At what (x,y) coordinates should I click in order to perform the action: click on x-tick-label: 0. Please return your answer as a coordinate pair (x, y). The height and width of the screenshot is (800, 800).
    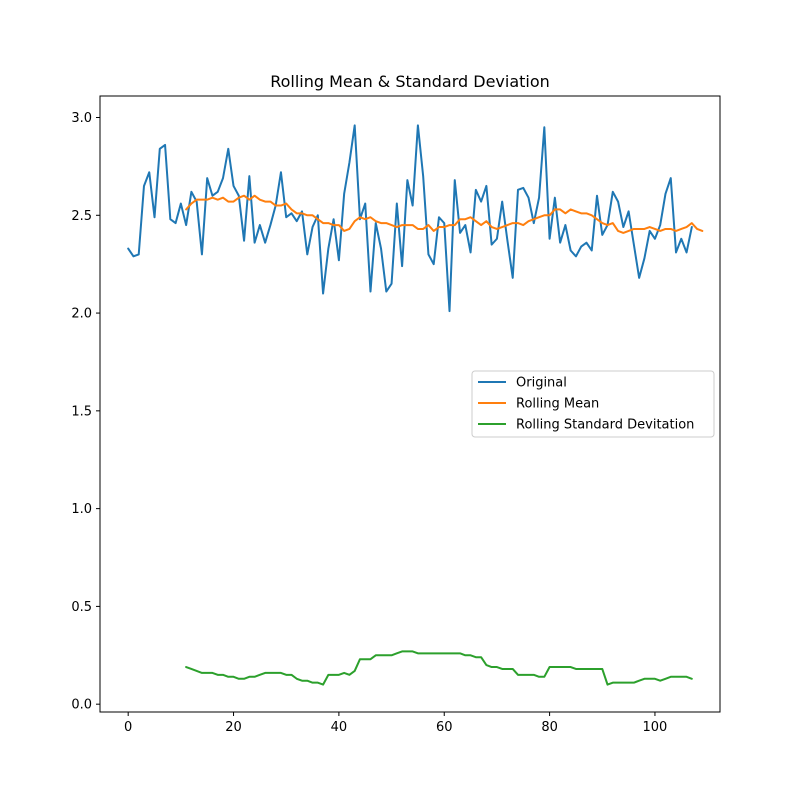
    Looking at the image, I should click on (128, 727).